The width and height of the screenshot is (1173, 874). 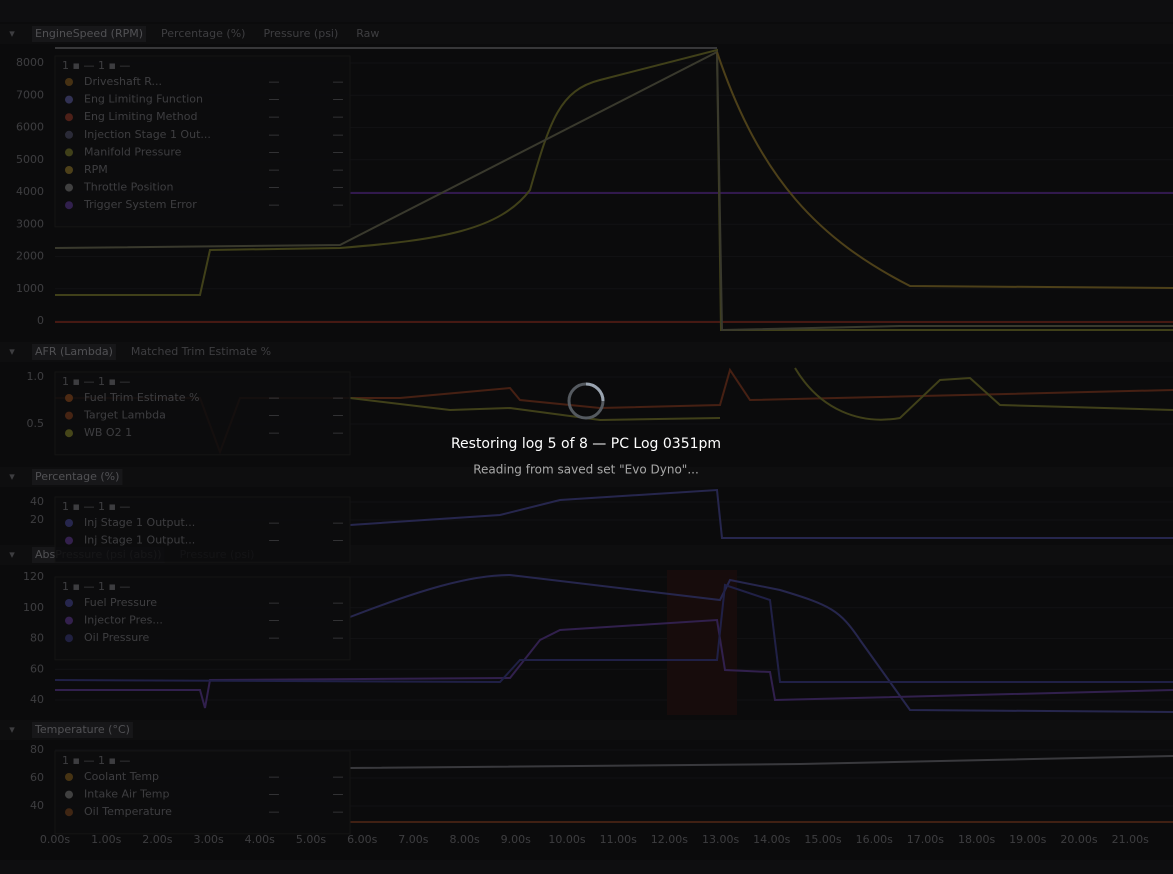 What do you see at coordinates (586, 444) in the screenshot?
I see `overlay-title: Restoring log 5 of 8 — PC Log 0351pm` at bounding box center [586, 444].